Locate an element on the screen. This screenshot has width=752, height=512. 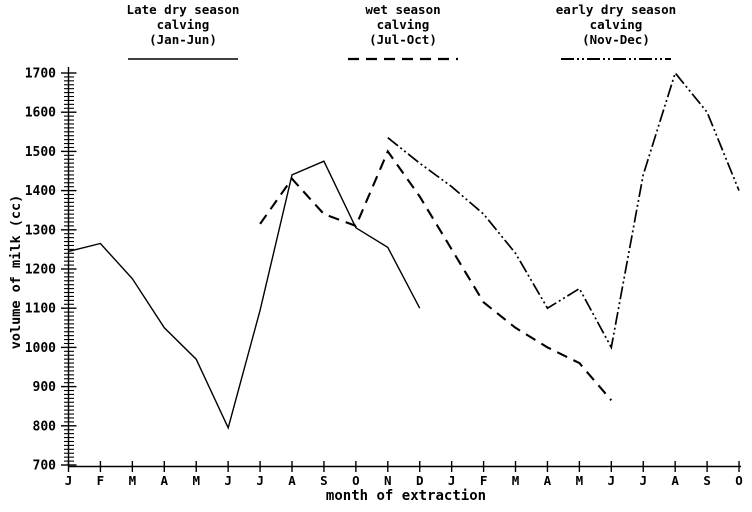
y-tick-label: 1000 is located at coordinates (40, 348).